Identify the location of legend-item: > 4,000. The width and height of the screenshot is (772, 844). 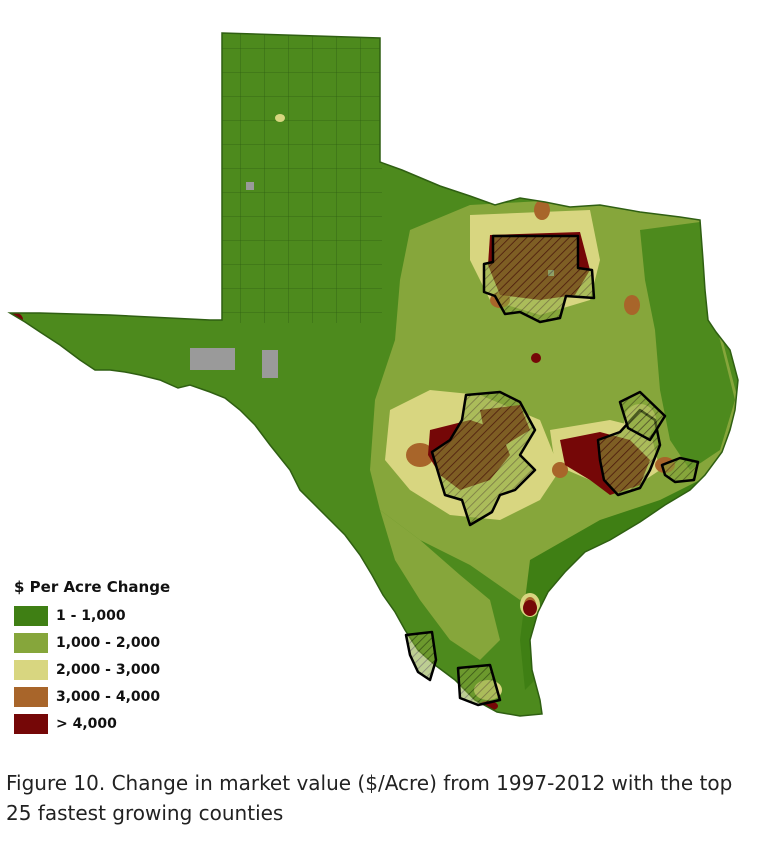
(109, 723).